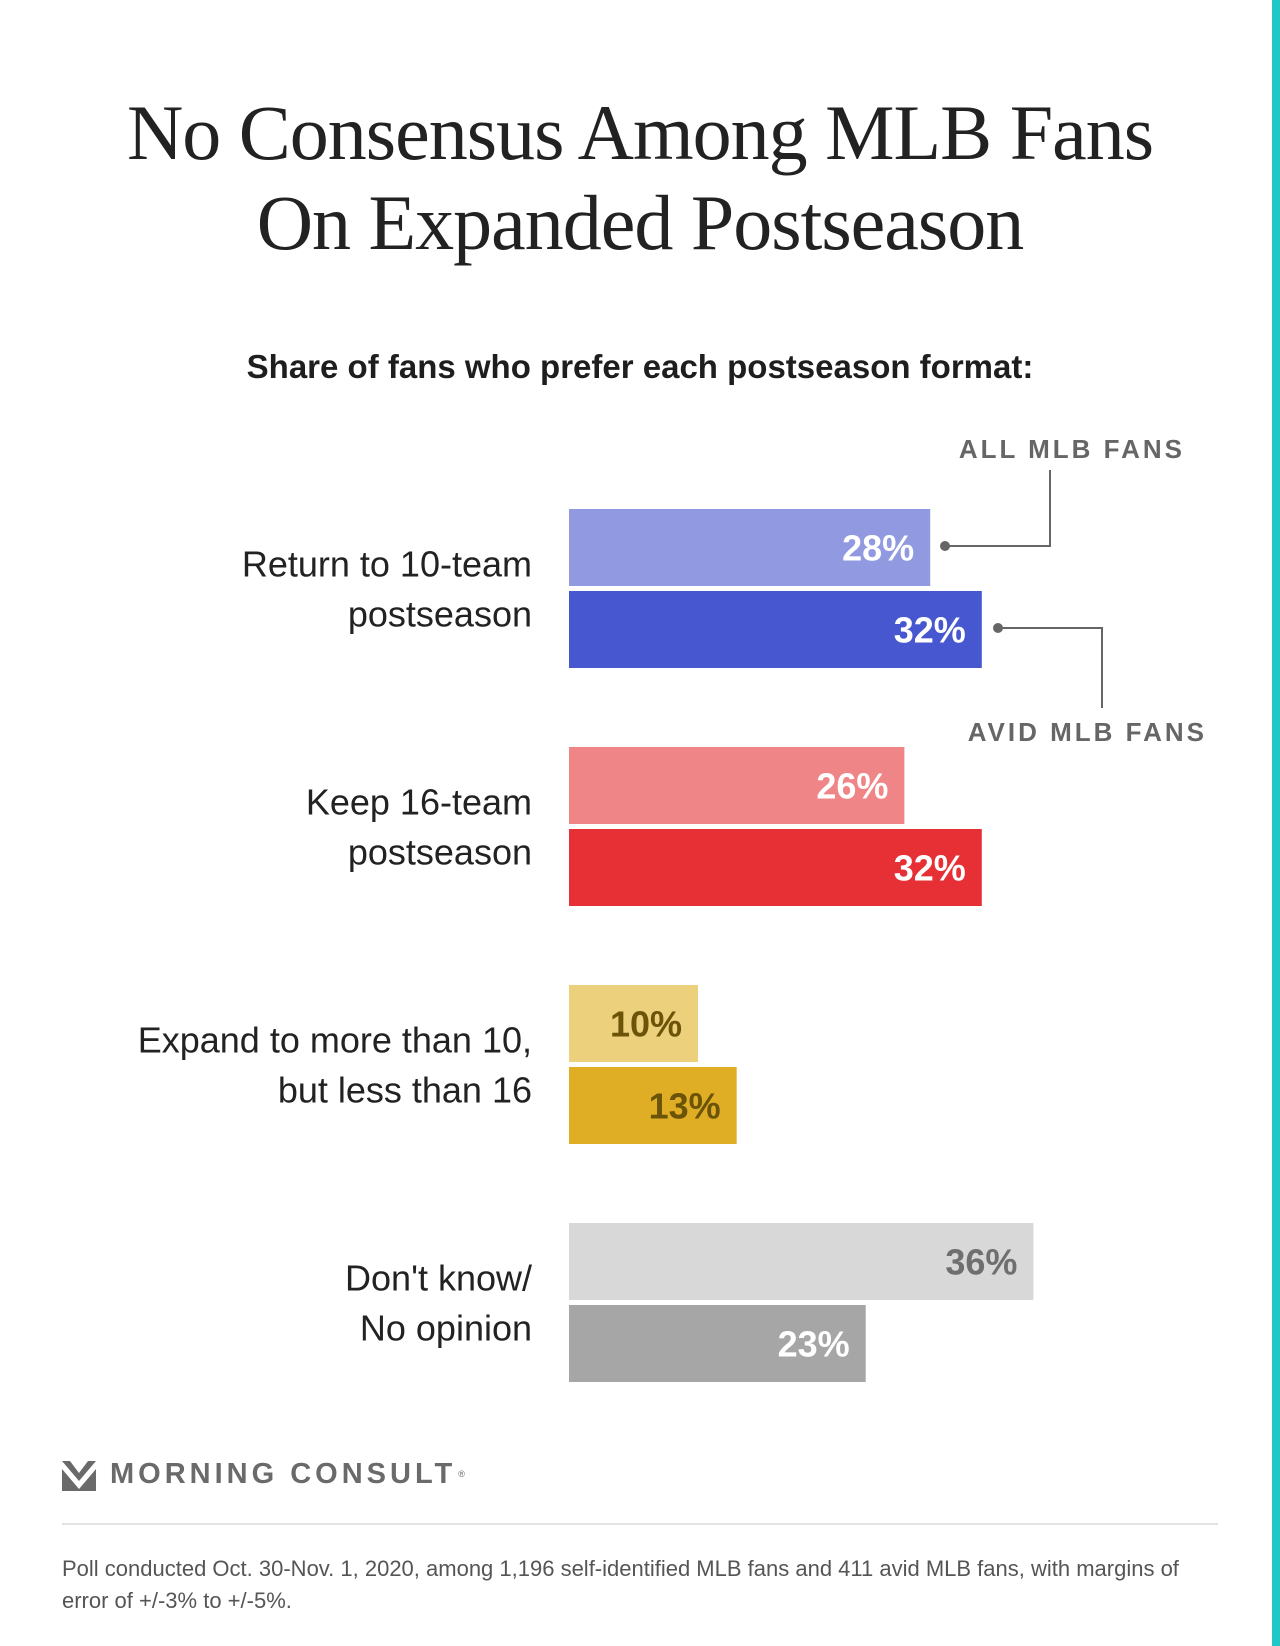  What do you see at coordinates (79, 1476) in the screenshot?
I see `morning-consult-logo-icon` at bounding box center [79, 1476].